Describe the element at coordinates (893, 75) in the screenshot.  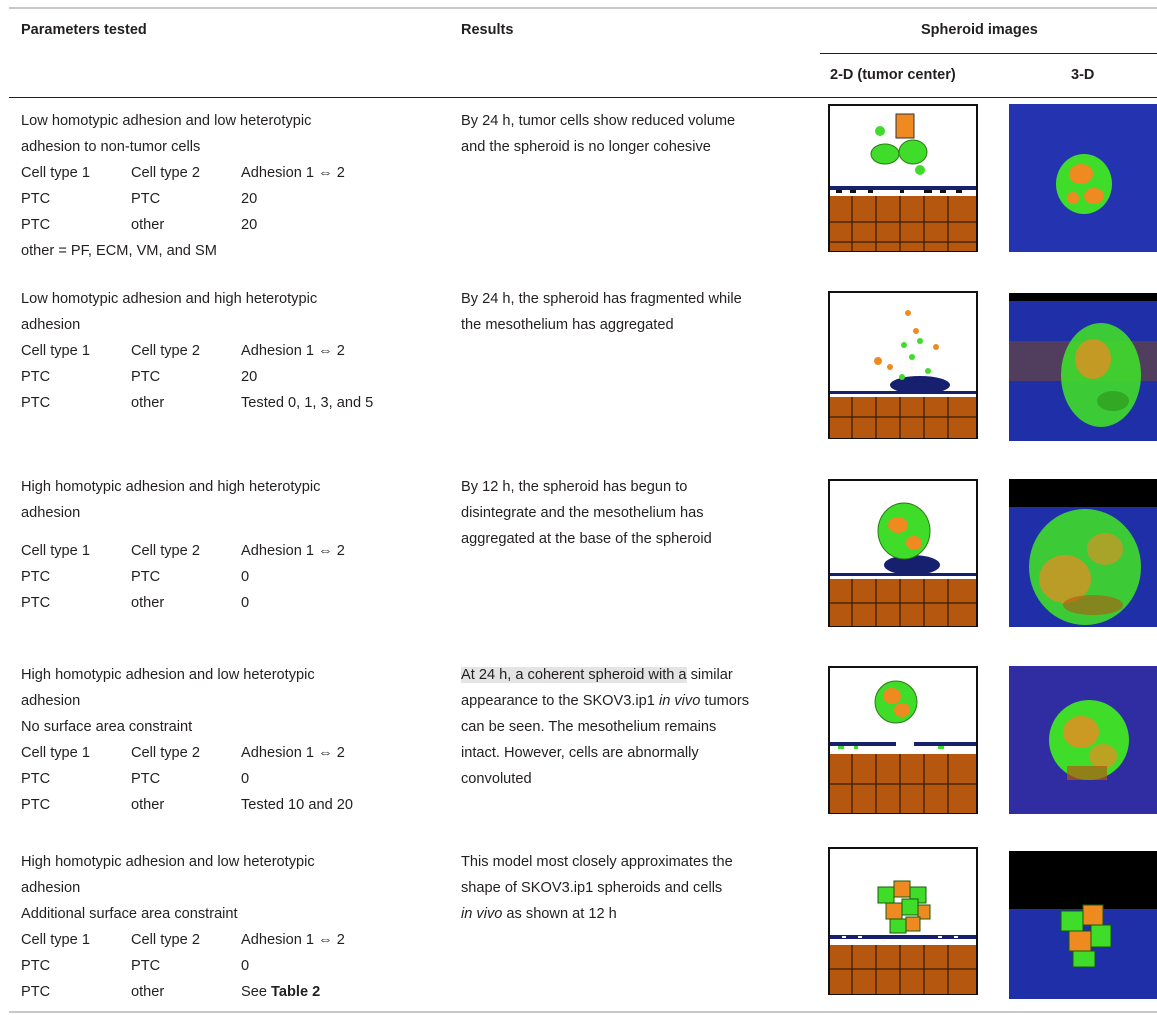
I see `header-2d: 2-D (tumor center)` at that location.